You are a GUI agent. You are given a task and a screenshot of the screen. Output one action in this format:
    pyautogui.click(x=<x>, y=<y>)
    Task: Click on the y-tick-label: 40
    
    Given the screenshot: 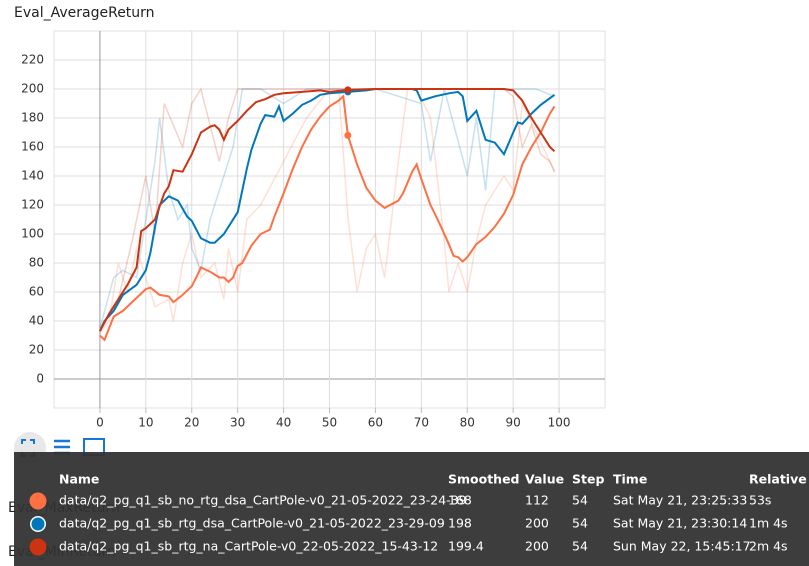 What is the action you would take?
    pyautogui.click(x=36, y=321)
    